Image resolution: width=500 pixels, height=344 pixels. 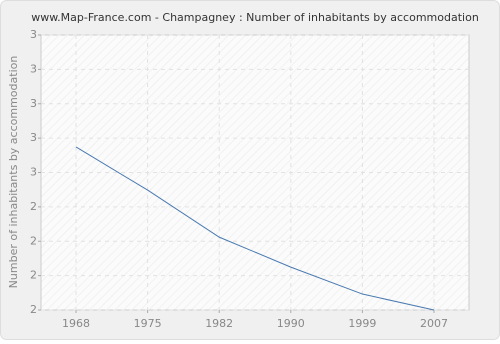 I want to click on x-tick-label: 1990, so click(x=291, y=323).